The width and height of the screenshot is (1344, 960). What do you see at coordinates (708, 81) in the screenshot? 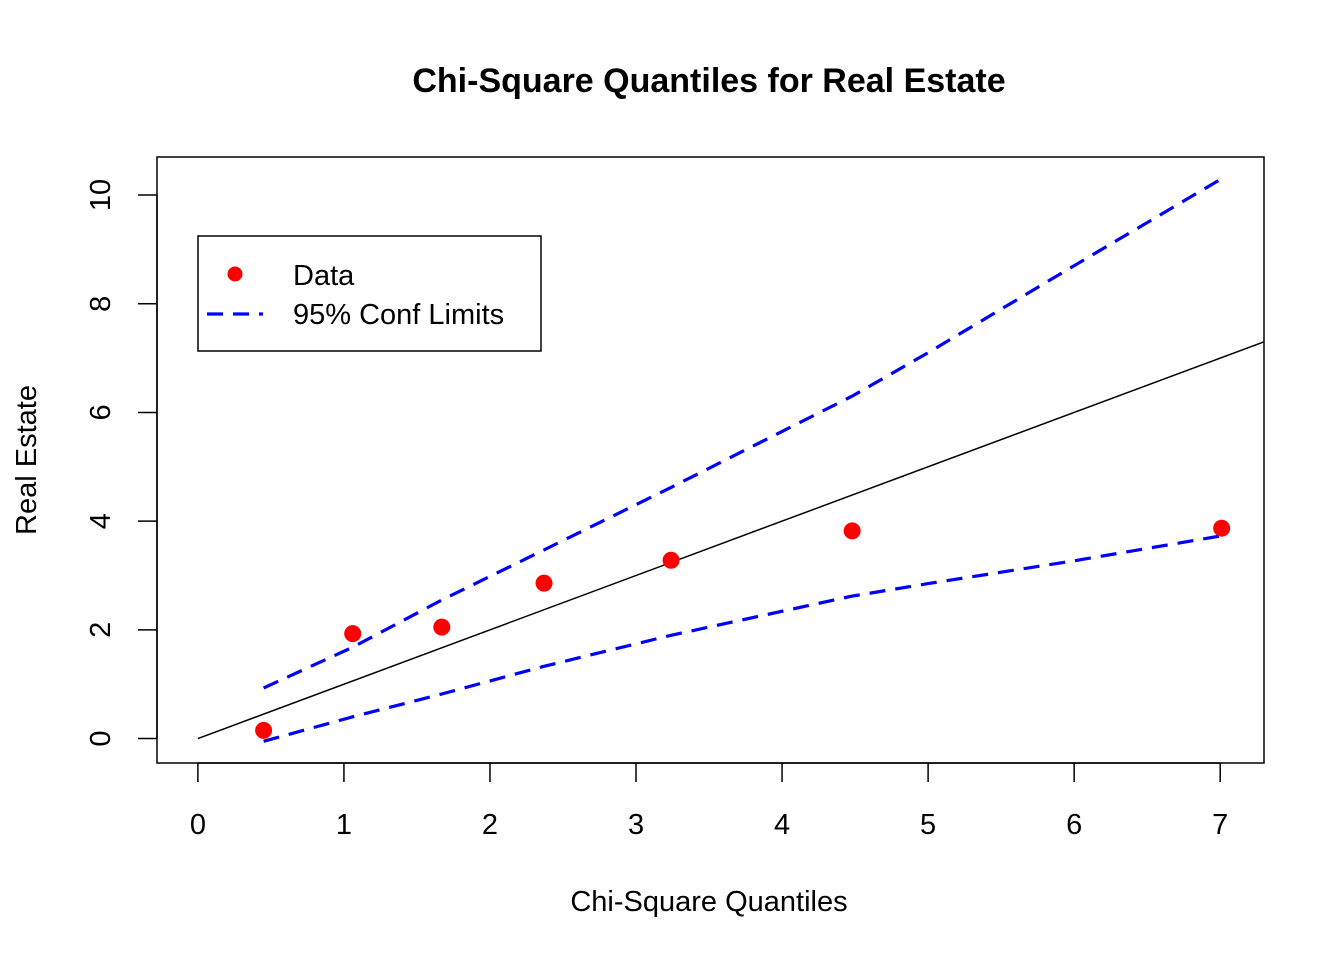
I see `chart-title: Chi-Square Quantiles for Real Estate` at bounding box center [708, 81].